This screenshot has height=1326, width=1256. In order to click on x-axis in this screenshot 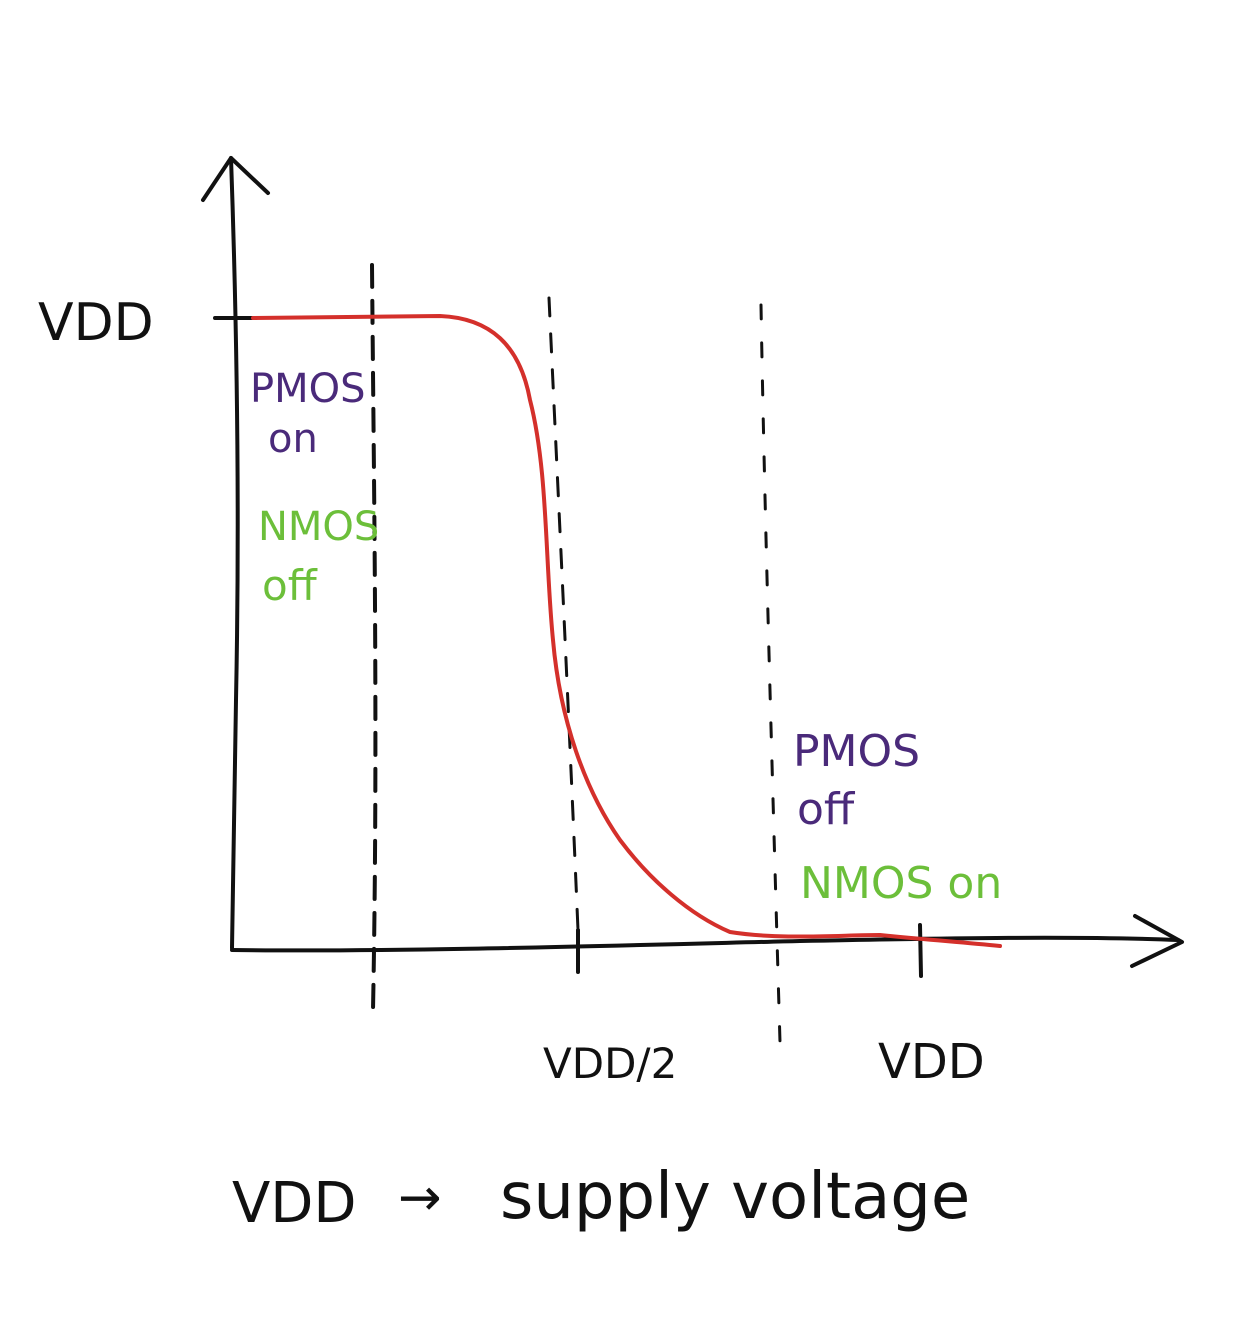, I will do `click(707, 946)`.